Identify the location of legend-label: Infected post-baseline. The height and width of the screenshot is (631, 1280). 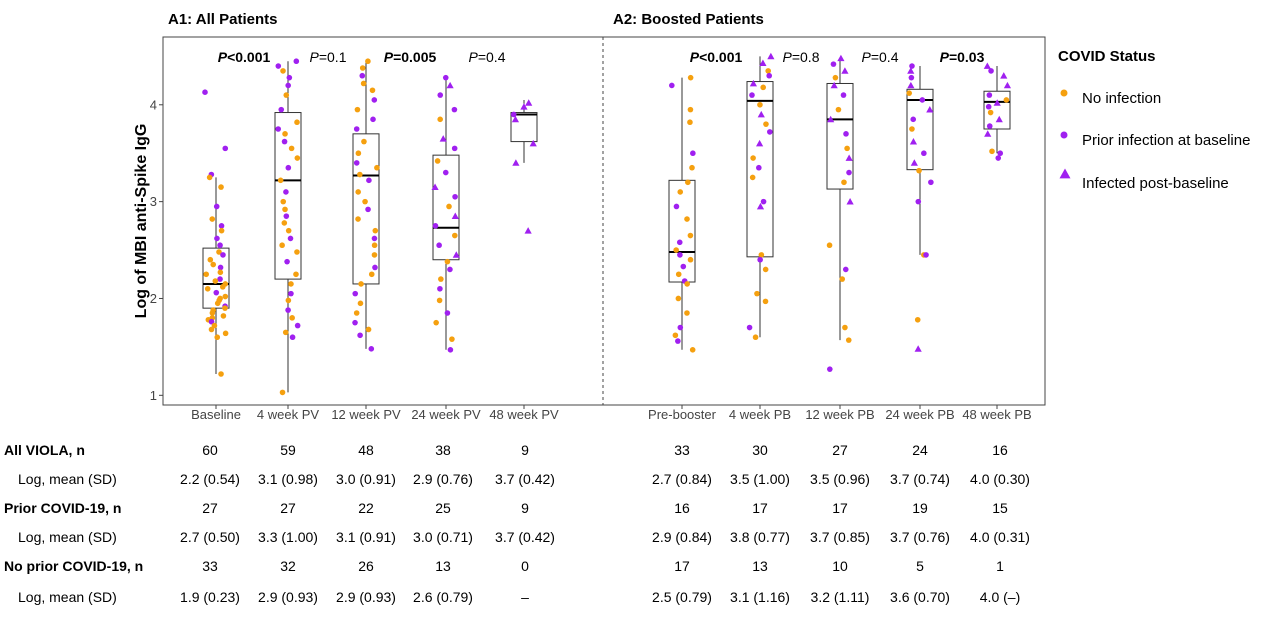
(1155, 183).